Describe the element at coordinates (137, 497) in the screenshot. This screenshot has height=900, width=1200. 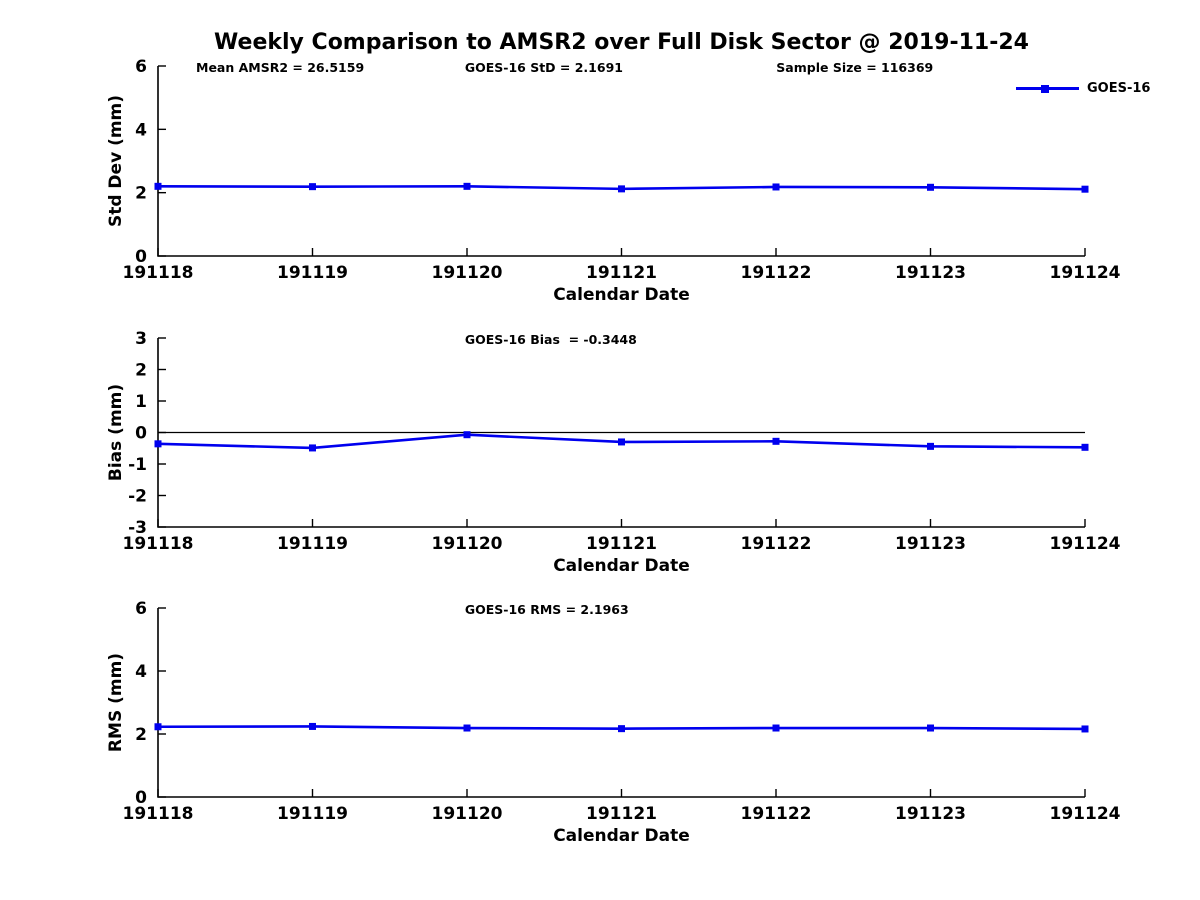
I see `y-tick-label: -2` at that location.